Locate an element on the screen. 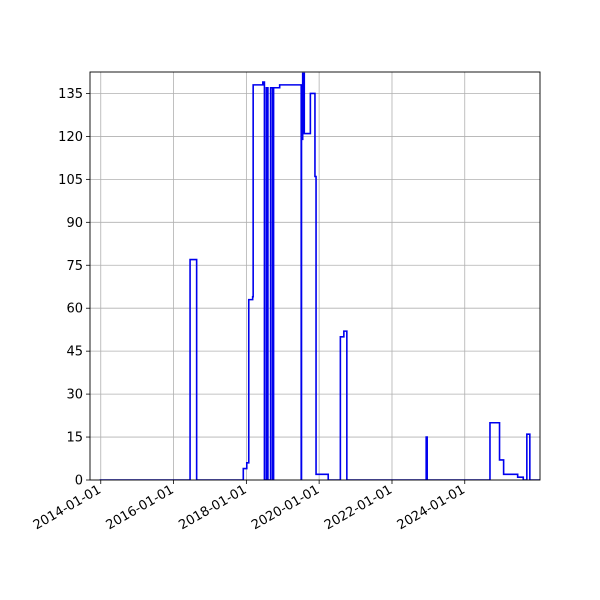  y-tick-label: 135 is located at coordinates (70, 94).